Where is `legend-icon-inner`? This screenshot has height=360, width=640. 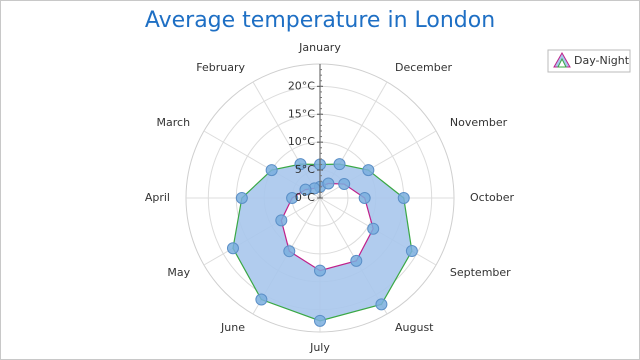
legend-icon-inner is located at coordinates (562, 62).